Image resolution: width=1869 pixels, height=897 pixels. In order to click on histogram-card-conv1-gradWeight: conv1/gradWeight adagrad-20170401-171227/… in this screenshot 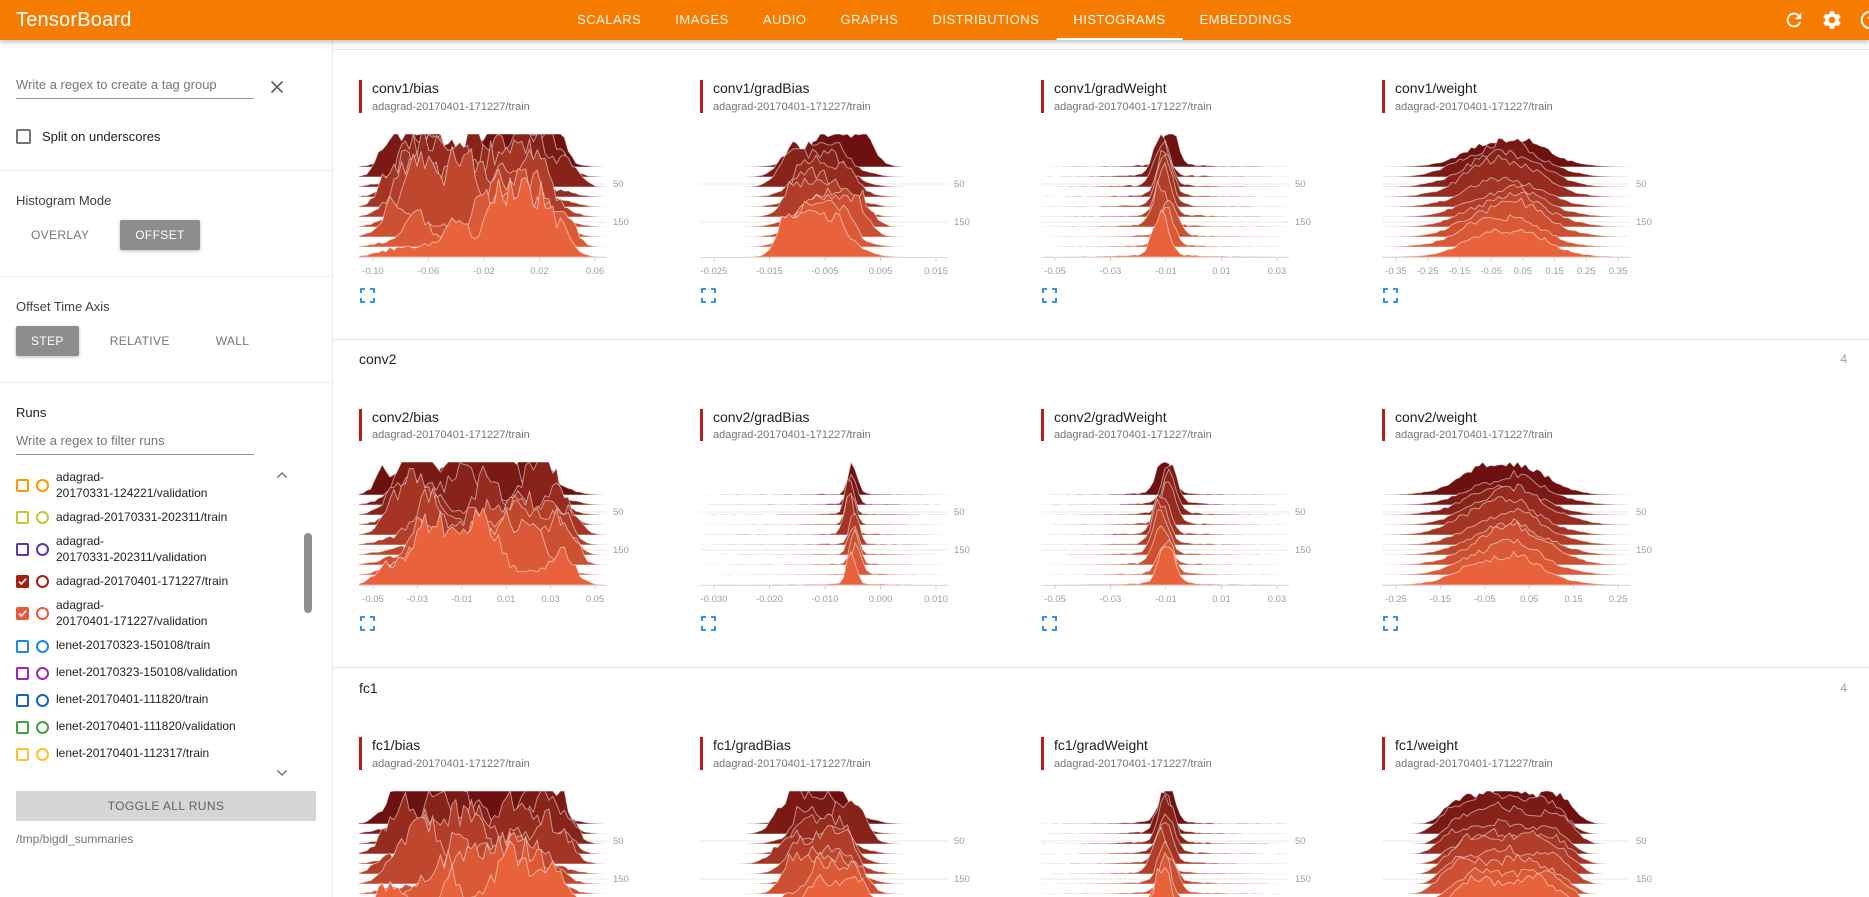, I will do `click(1202, 192)`.